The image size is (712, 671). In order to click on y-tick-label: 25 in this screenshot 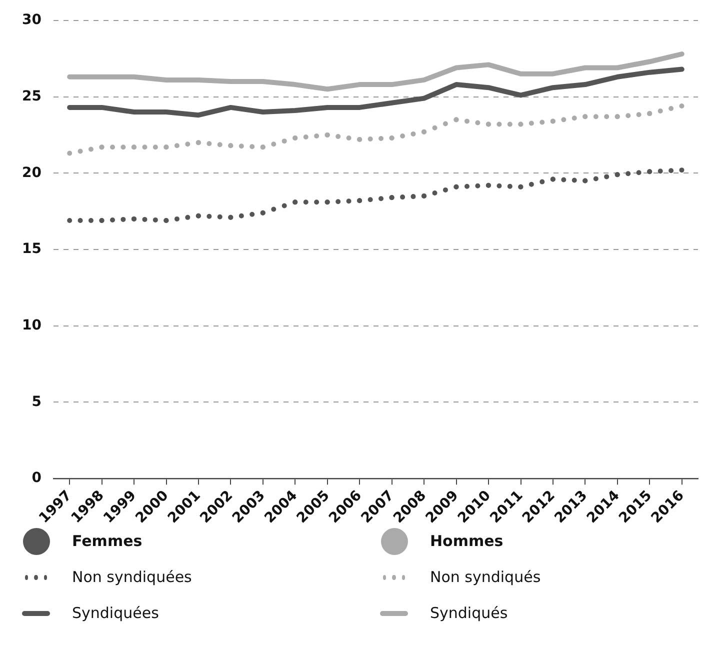, I will do `click(32, 96)`.